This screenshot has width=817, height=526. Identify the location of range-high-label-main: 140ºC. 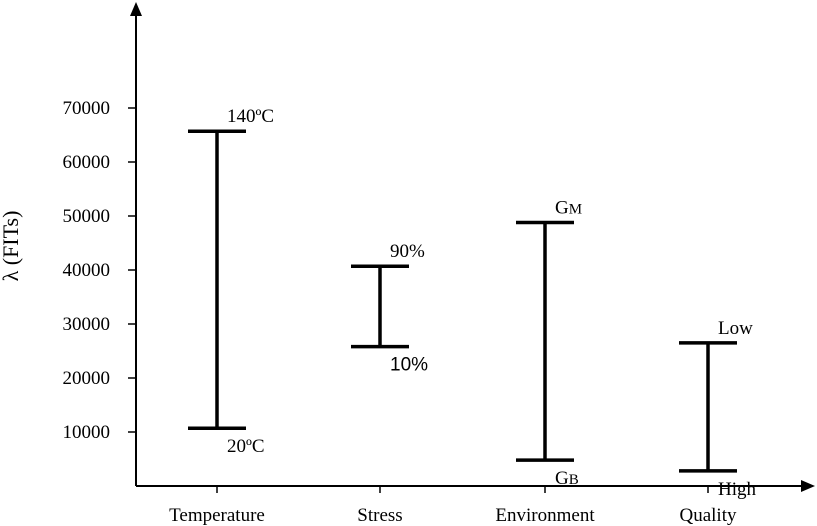
(250, 116).